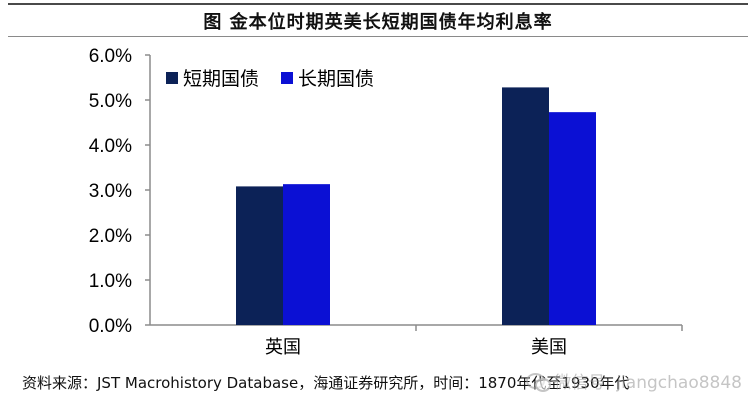 This screenshot has width=756, height=414. I want to click on x-category-label: 英国, so click(283, 347).